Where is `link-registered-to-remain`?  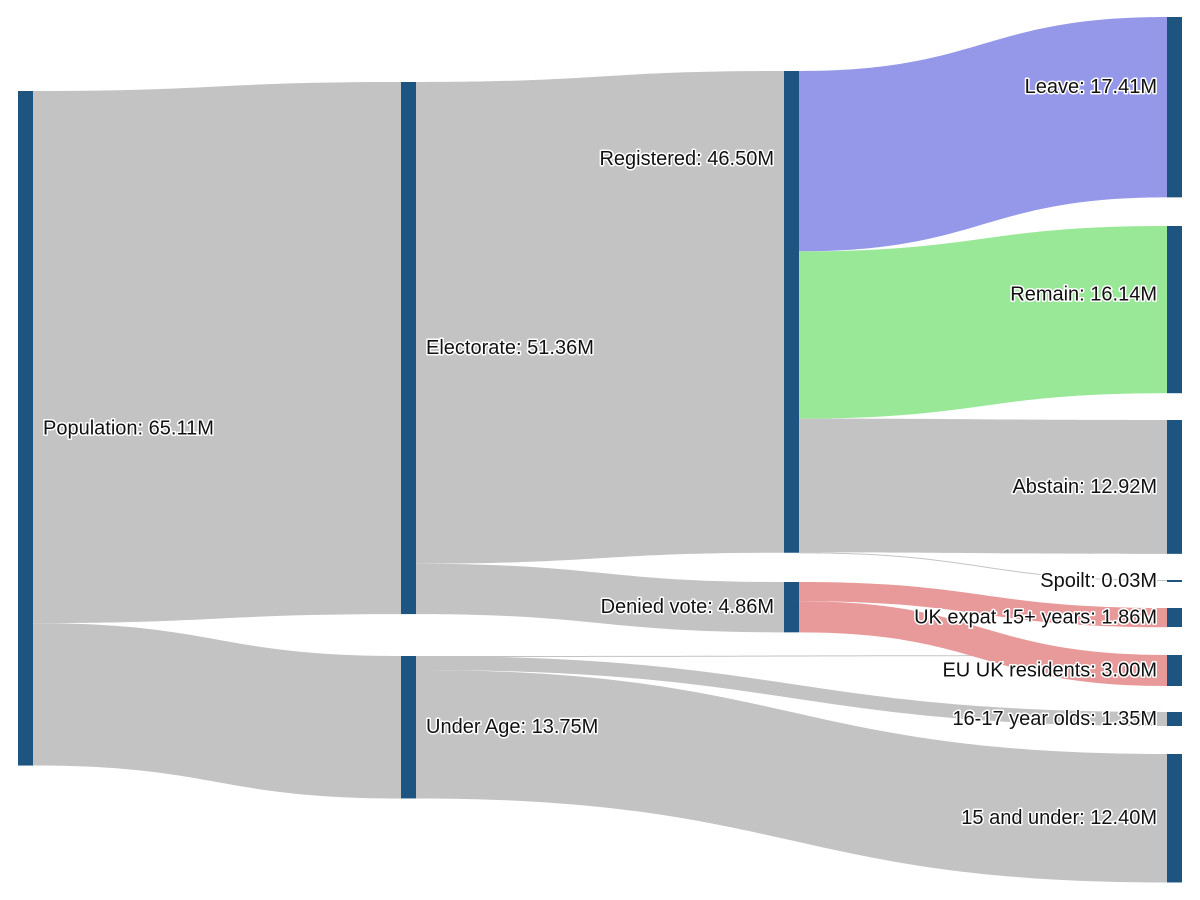
link-registered-to-remain is located at coordinates (983, 322).